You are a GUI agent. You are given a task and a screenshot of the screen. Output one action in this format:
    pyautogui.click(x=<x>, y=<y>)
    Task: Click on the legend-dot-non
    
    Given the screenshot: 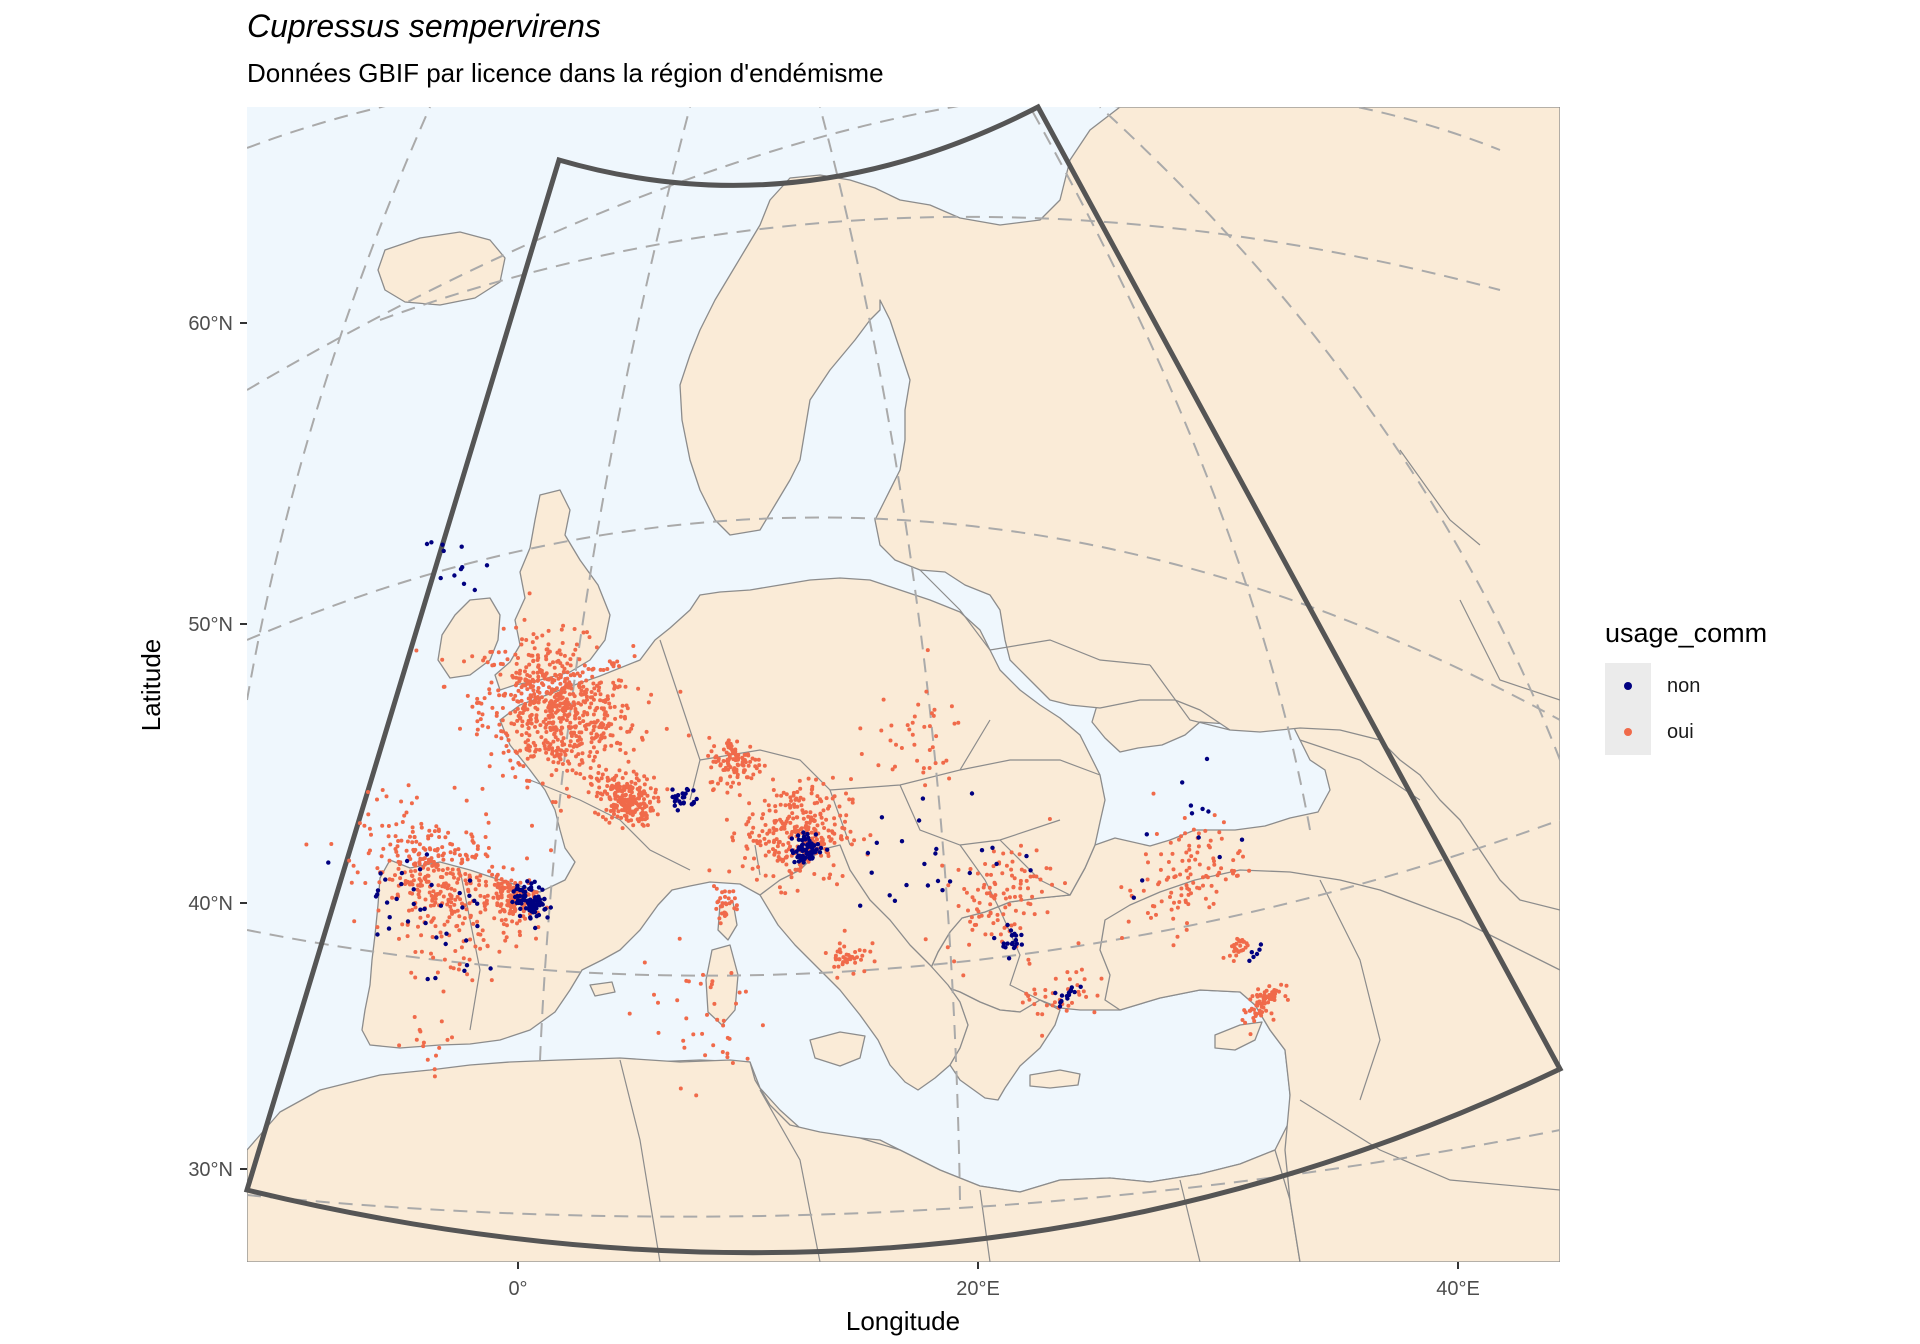 What is the action you would take?
    pyautogui.click(x=1628, y=686)
    